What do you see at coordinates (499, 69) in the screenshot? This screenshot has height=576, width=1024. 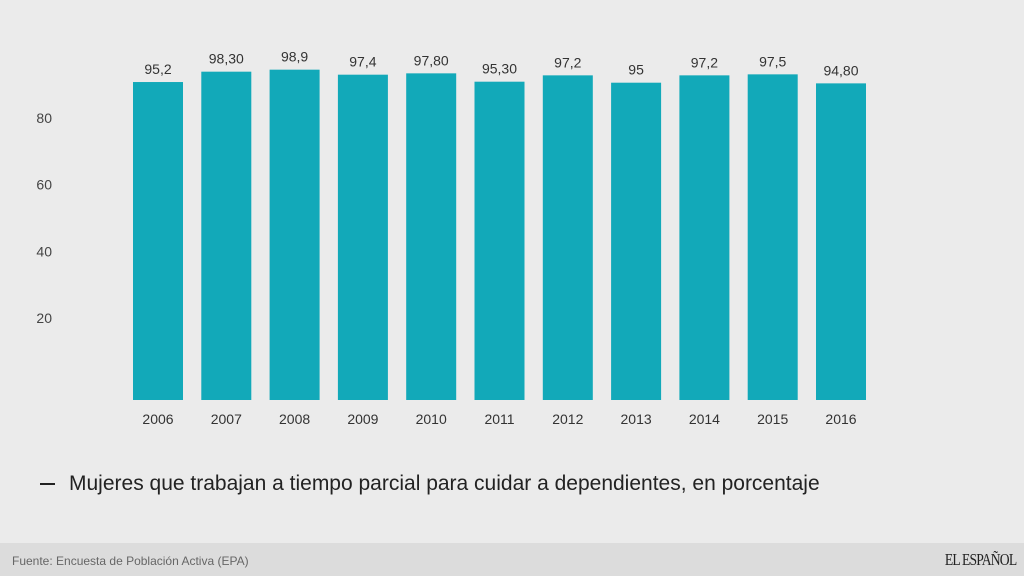 I see `data-label: 95,30` at bounding box center [499, 69].